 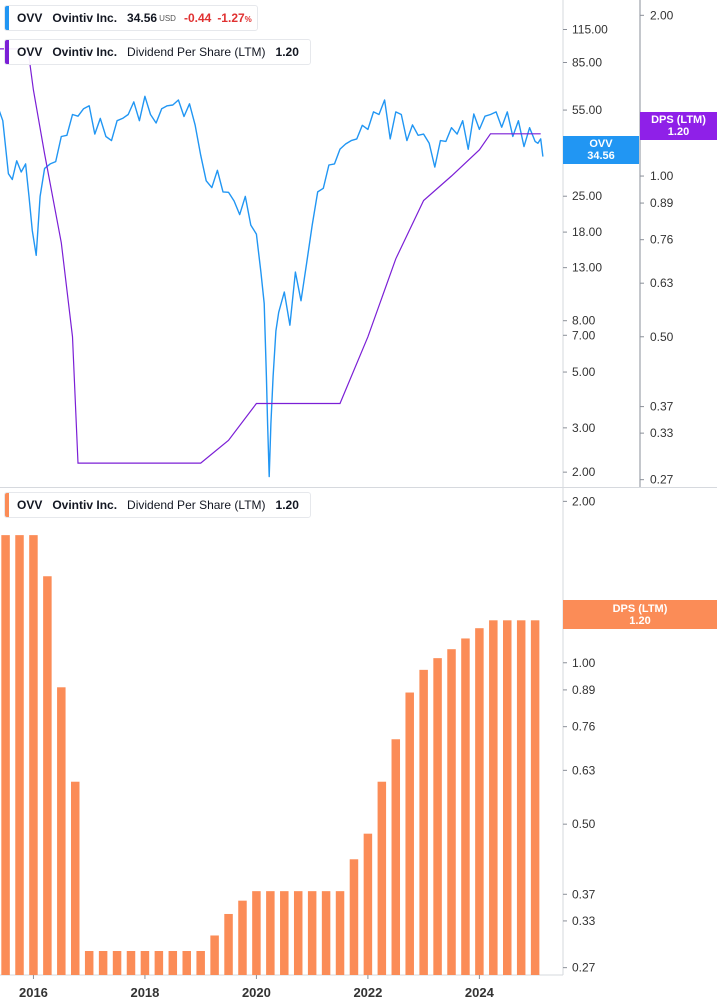 What do you see at coordinates (7, 52) in the screenshot?
I see `legend-dps-top-swatch` at bounding box center [7, 52].